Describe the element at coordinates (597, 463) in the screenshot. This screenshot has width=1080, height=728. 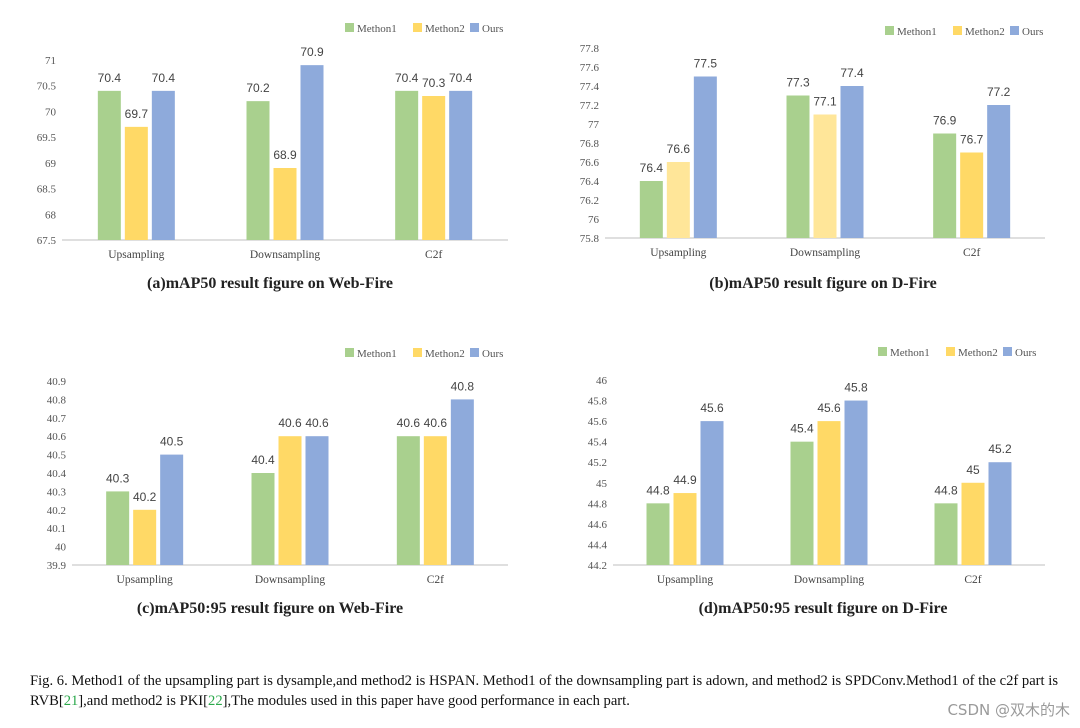
I see `y-tick-label: 45.2` at that location.